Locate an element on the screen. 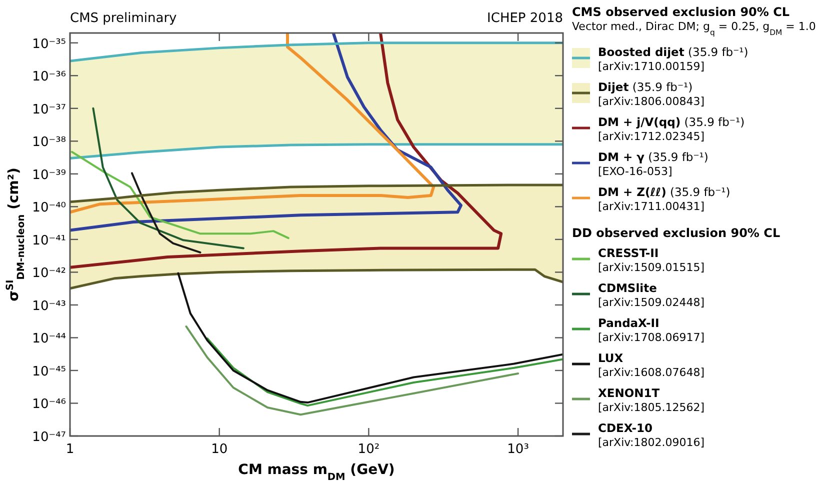 Image resolution: width=837 pixels, height=481 pixels. y-tick-label: 10⁻⁴¹ is located at coordinates (49, 240).